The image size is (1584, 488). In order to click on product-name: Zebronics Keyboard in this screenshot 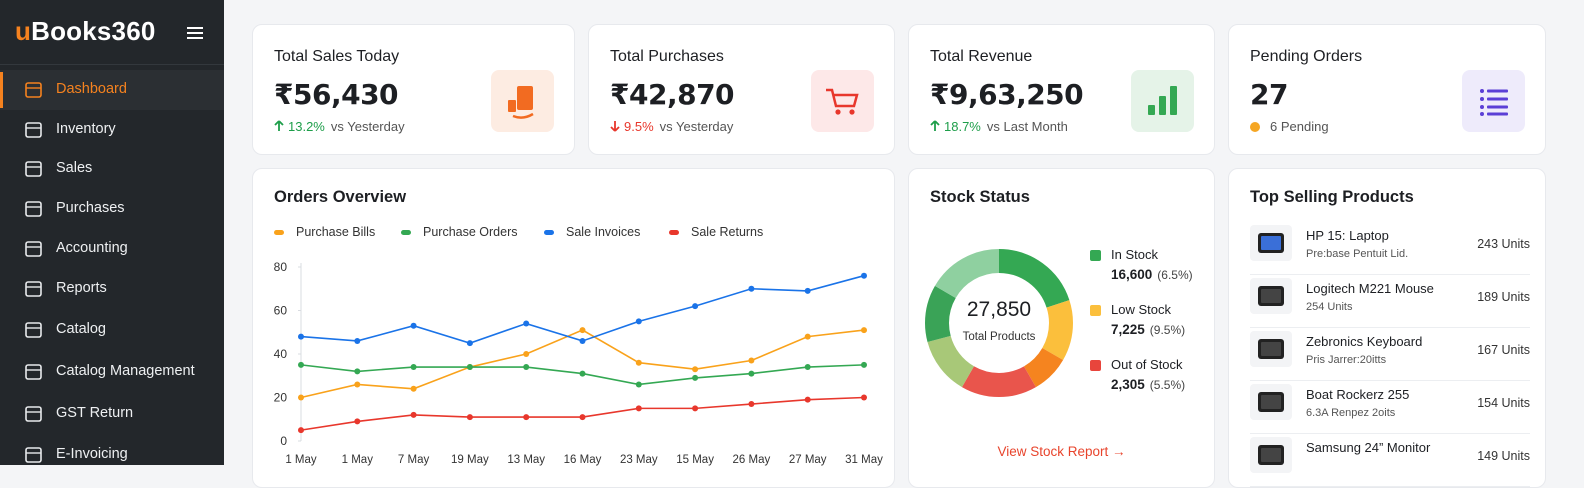, I will do `click(1364, 341)`.